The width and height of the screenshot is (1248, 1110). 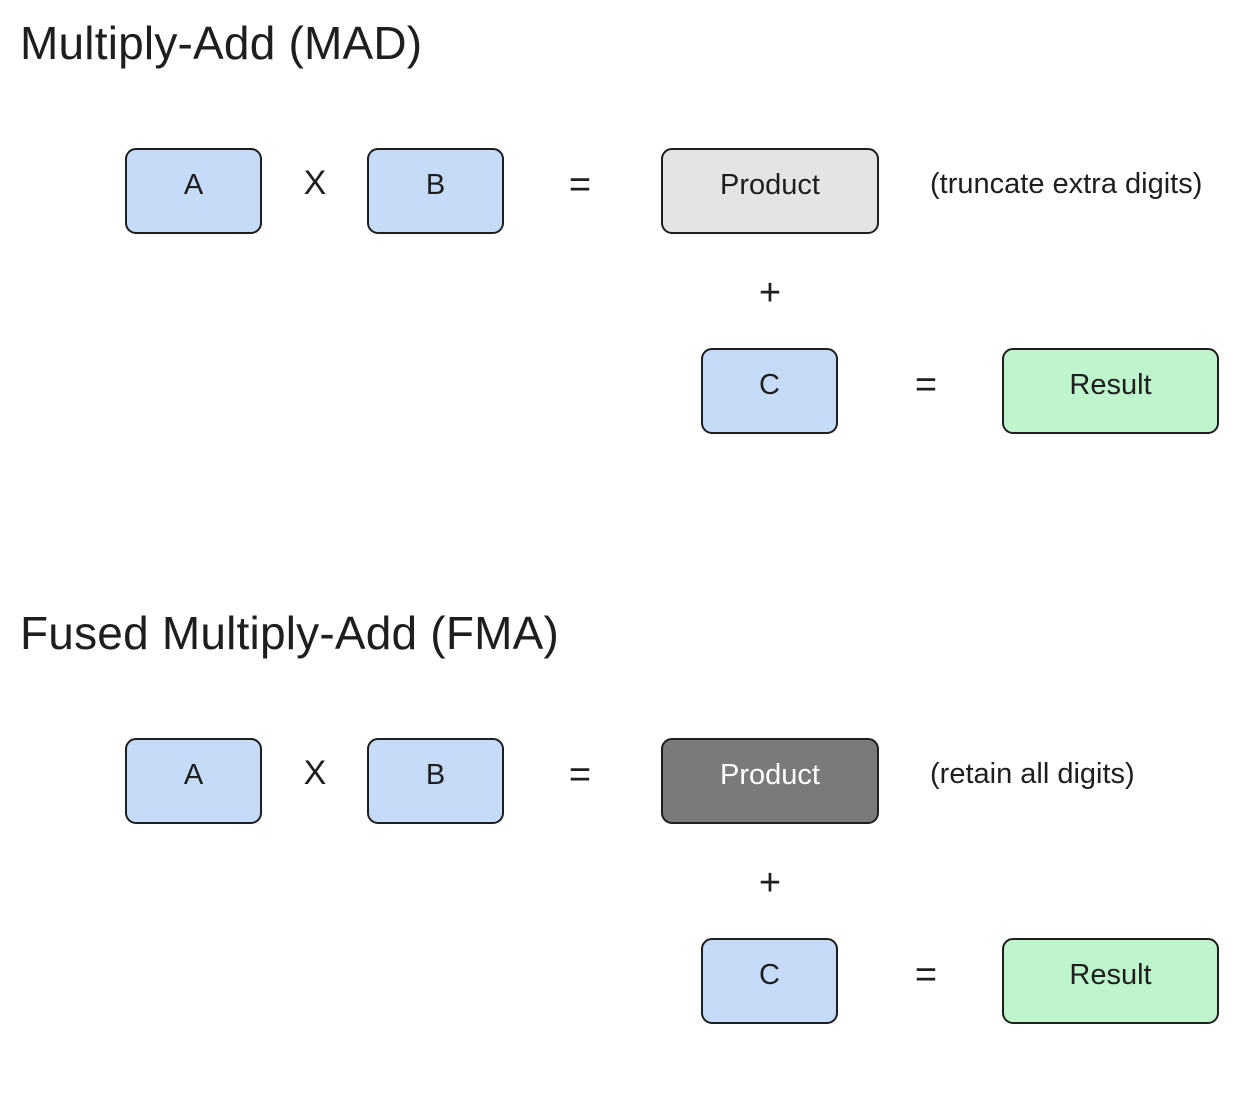 What do you see at coordinates (193, 781) in the screenshot?
I see `fma-operand-a-box: A` at bounding box center [193, 781].